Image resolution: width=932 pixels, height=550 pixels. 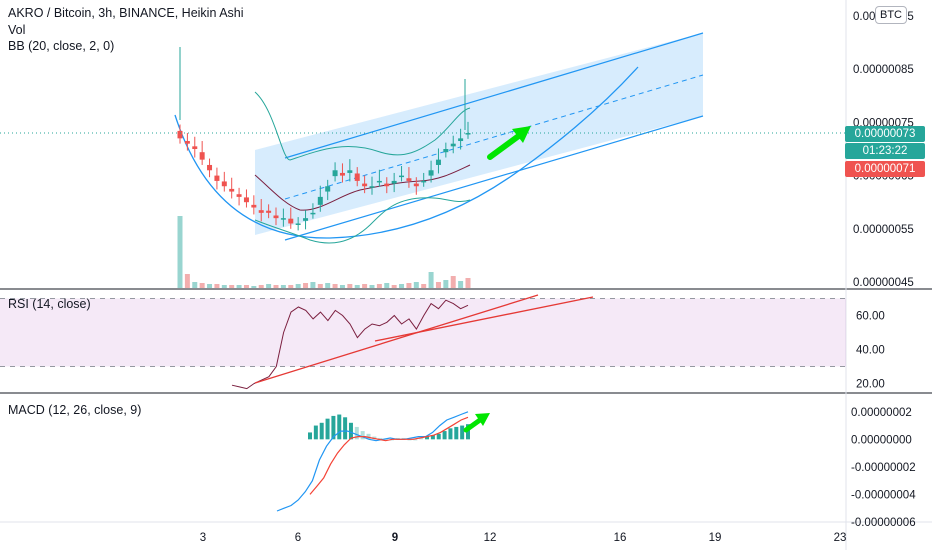 I want to click on macd-tick-label: -0.00000004, so click(x=883, y=495).